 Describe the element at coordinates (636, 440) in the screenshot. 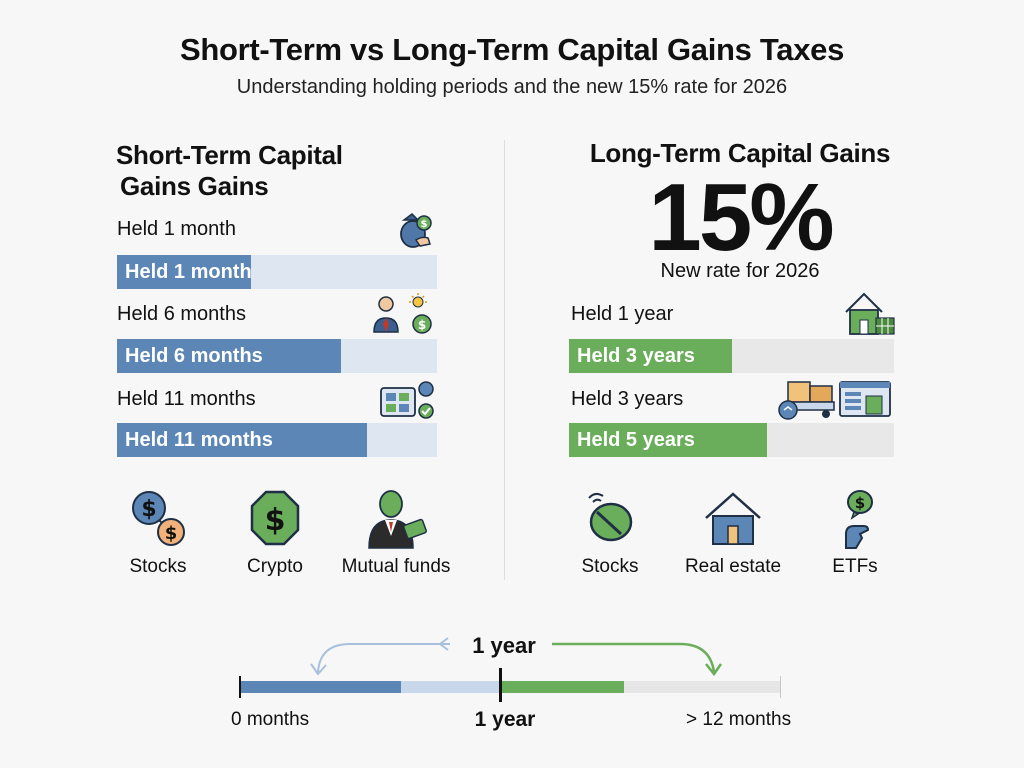

I see `long-term-bar-text: Held 5 years` at that location.